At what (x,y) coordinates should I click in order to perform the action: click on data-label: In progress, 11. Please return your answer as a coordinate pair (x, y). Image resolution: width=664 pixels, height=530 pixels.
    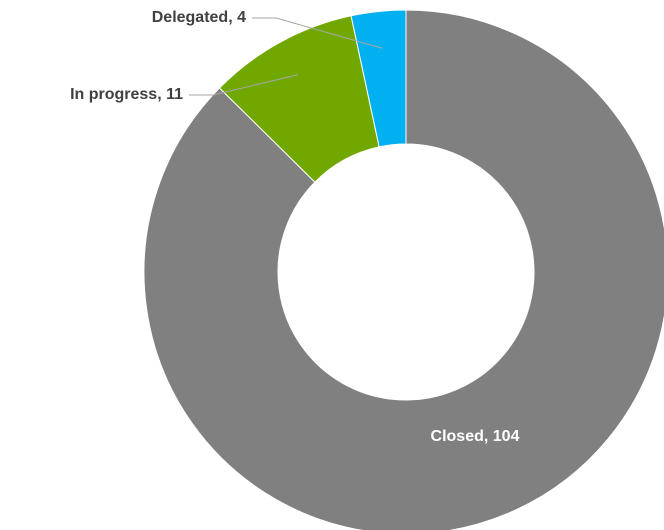
    Looking at the image, I should click on (126, 94).